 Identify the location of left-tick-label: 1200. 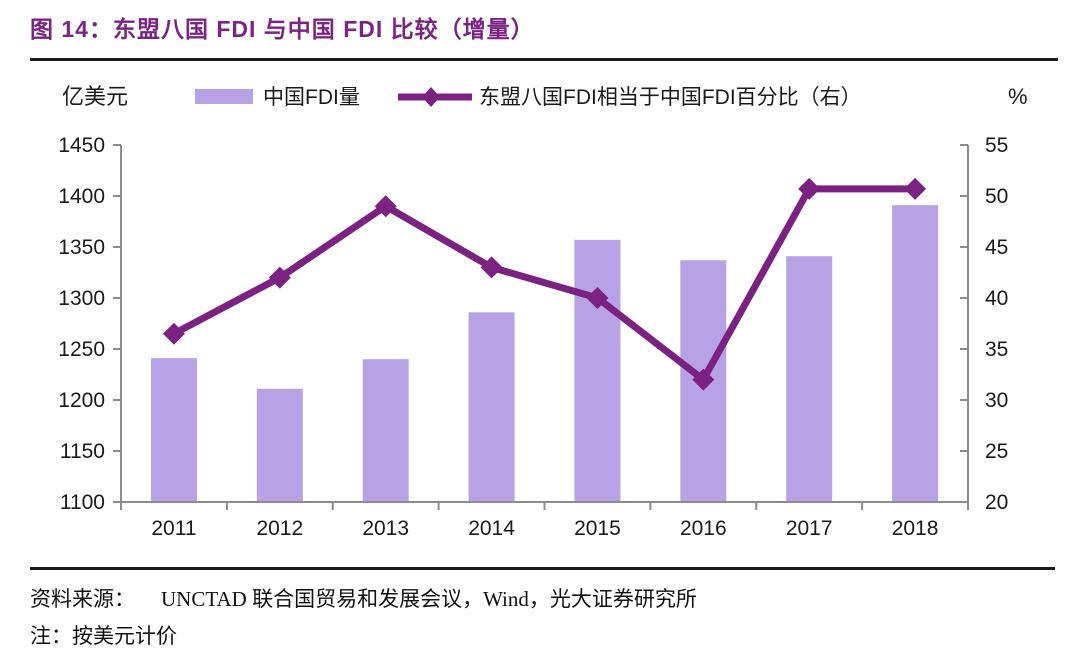
(81, 400).